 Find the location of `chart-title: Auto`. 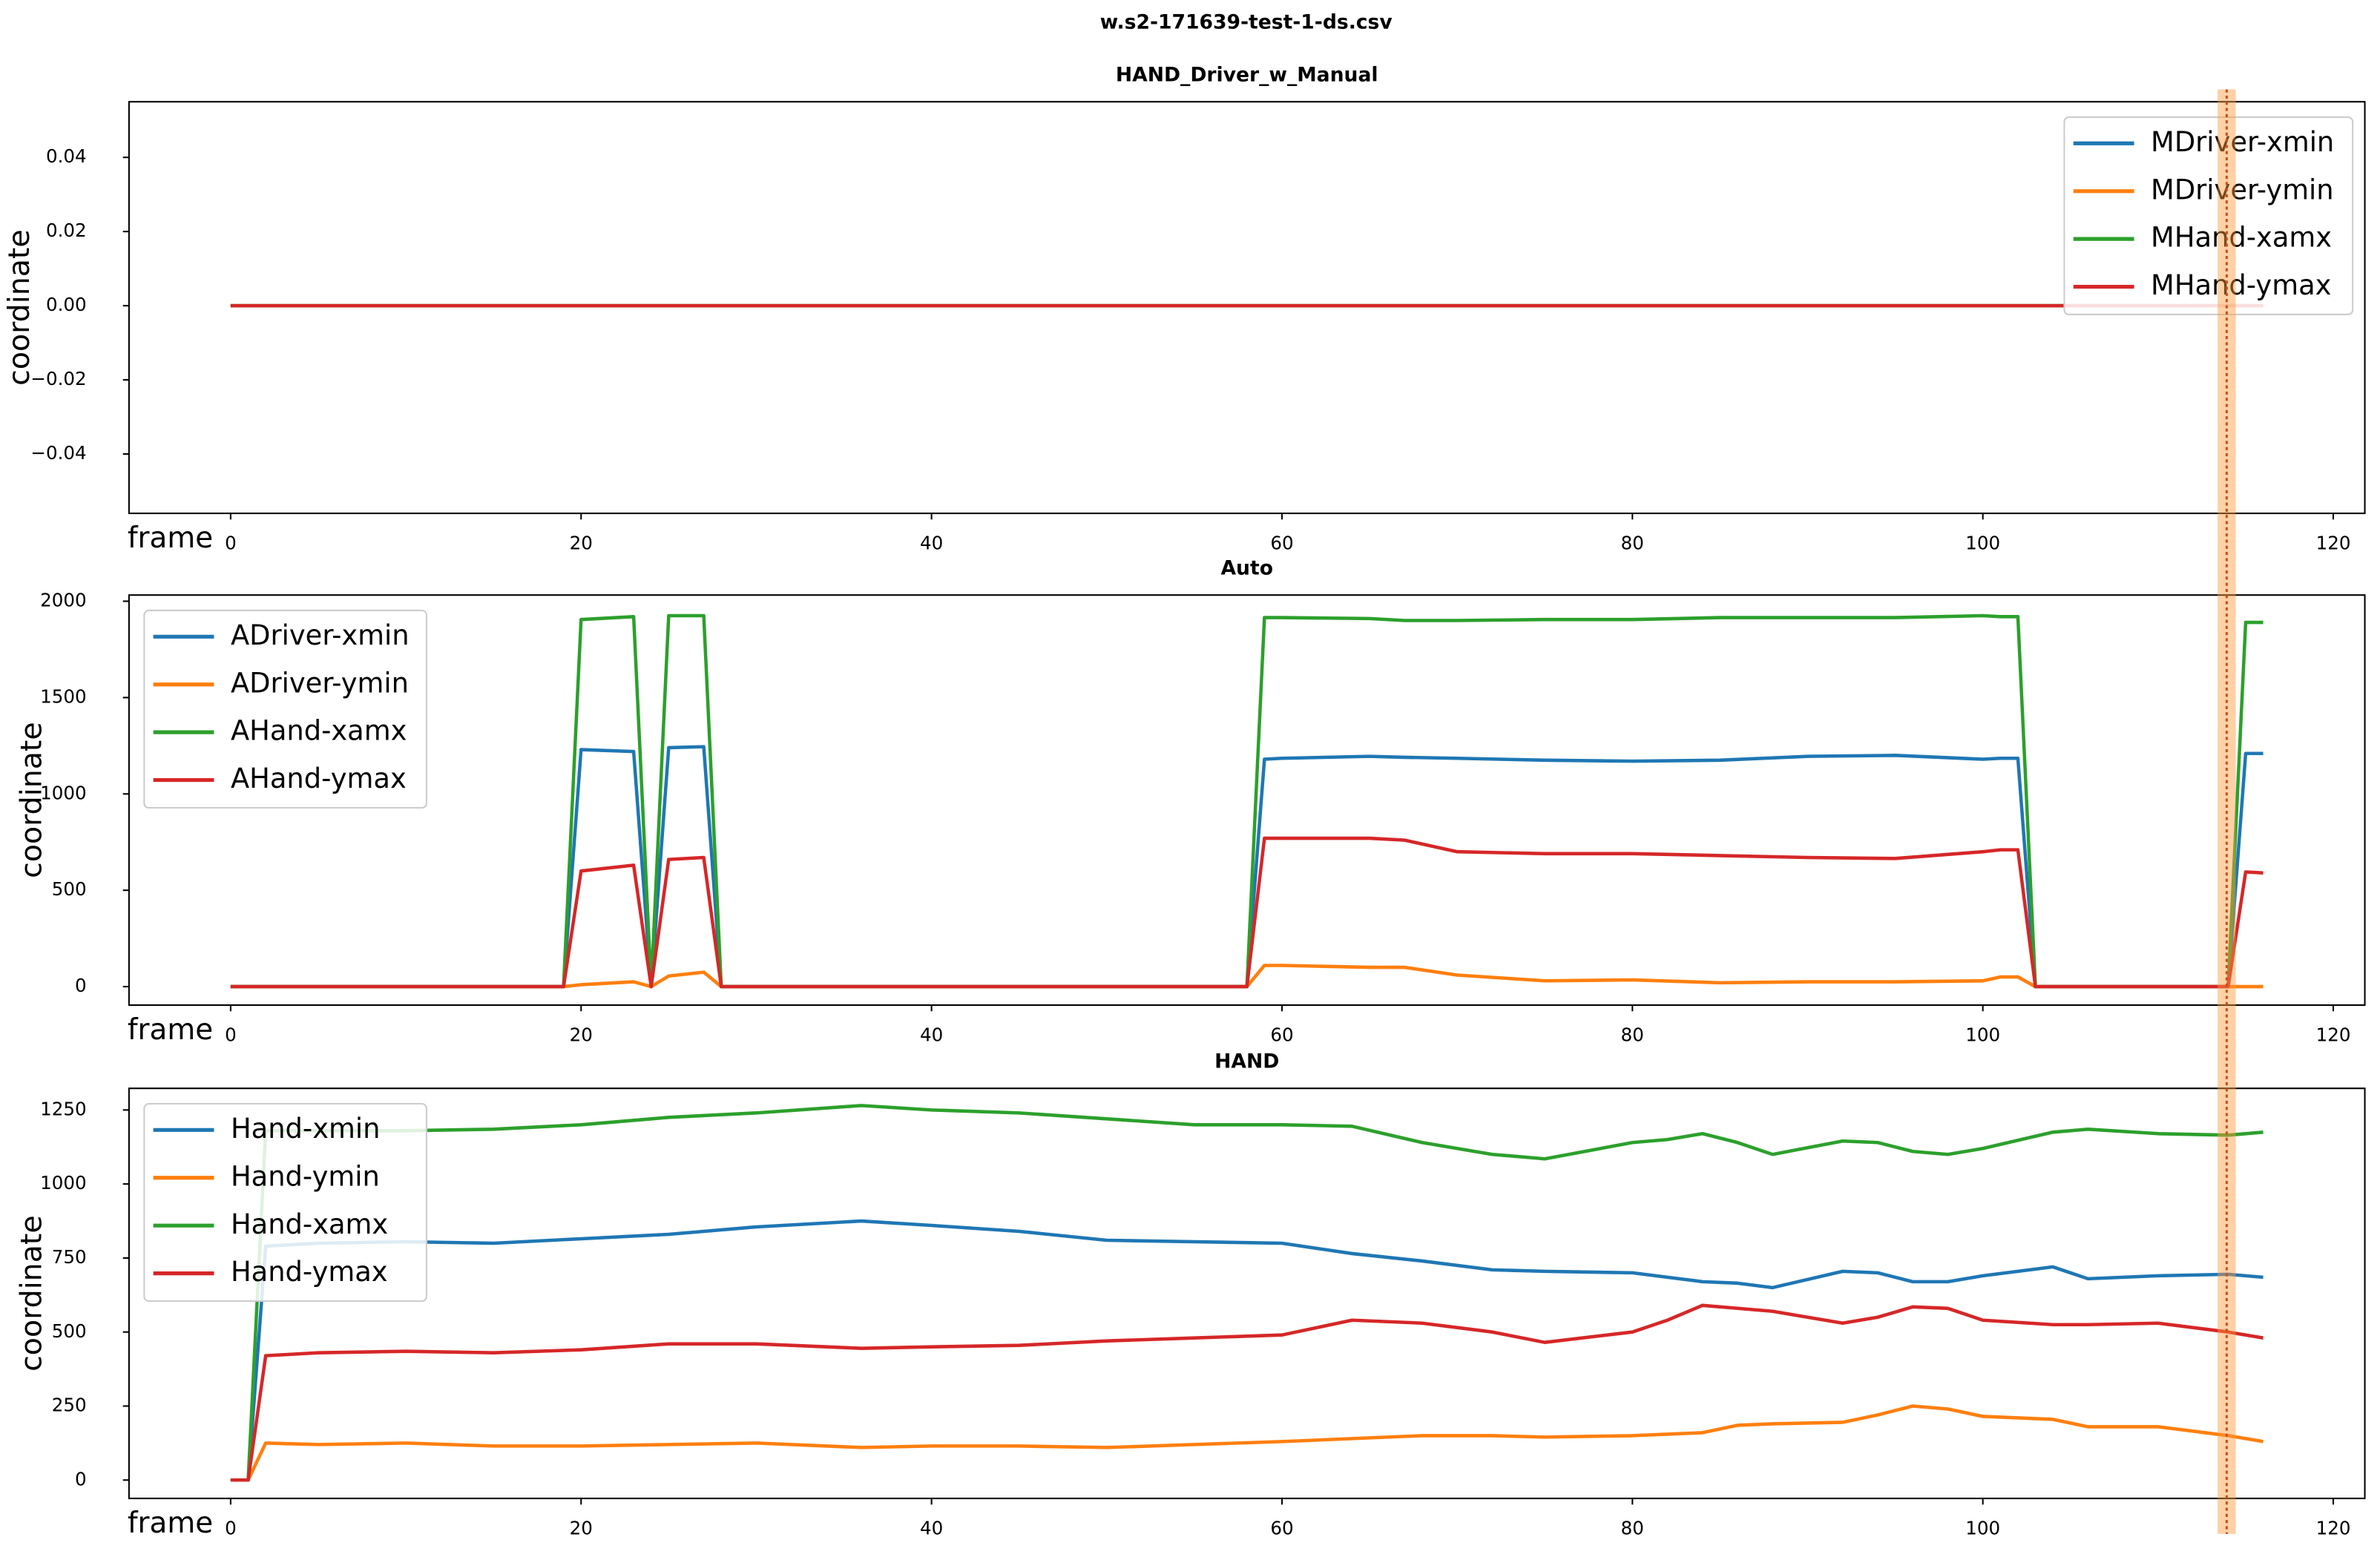

chart-title: Auto is located at coordinates (1246, 567).